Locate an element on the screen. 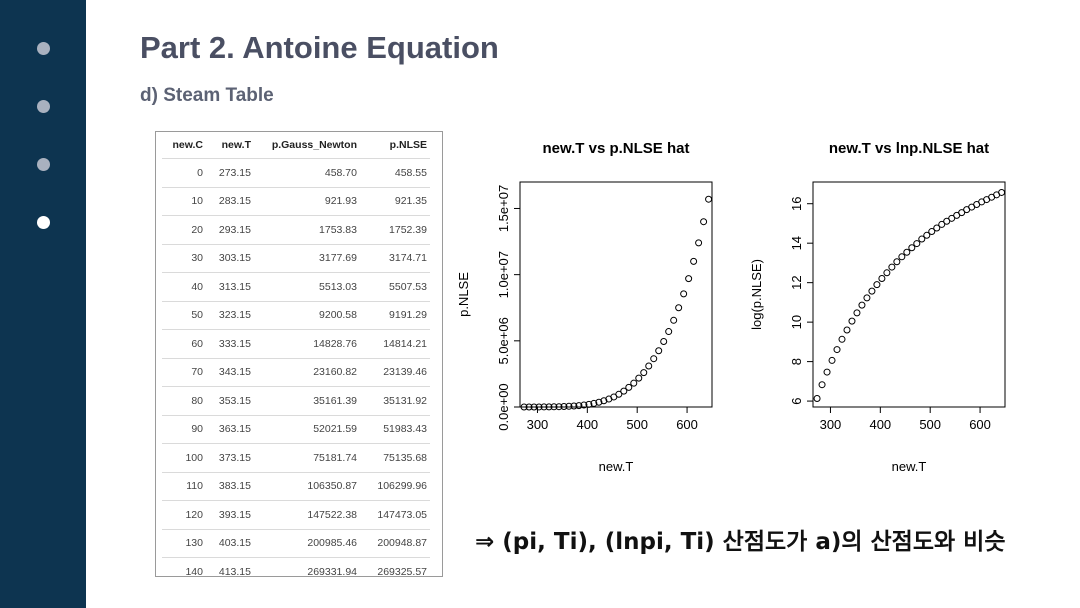 The height and width of the screenshot is (608, 1080). table-cell: 269325.57 is located at coordinates (395, 571).